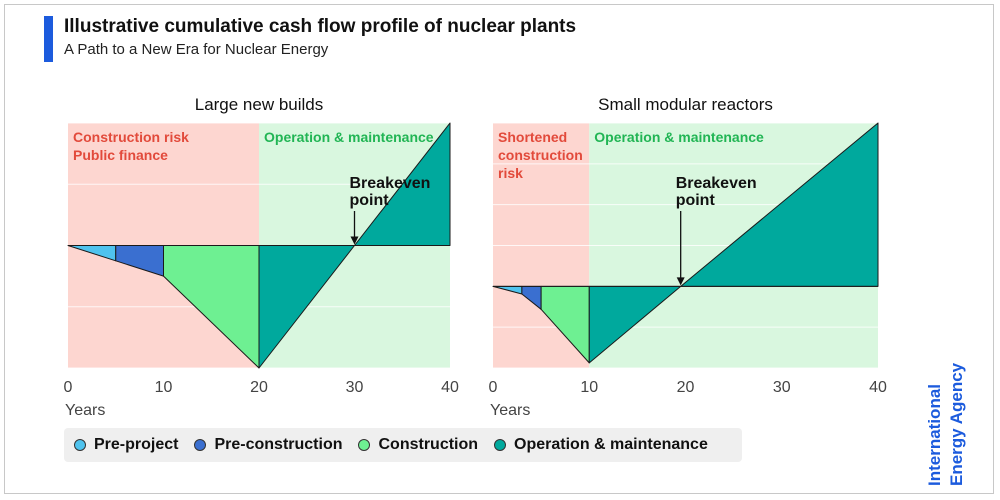 The height and width of the screenshot is (500, 1000). Describe the element at coordinates (878, 387) in the screenshot. I see `chart2-x-tick-label: 40` at that location.